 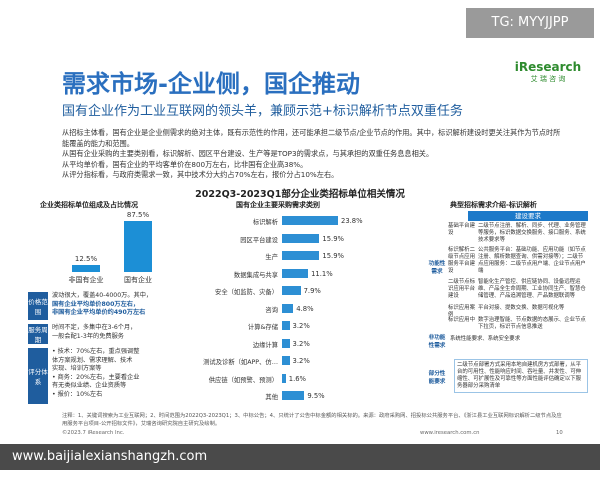 I want to click on iresearch-logo: iResearch 艾 瑞 咨 询, so click(x=548, y=72).